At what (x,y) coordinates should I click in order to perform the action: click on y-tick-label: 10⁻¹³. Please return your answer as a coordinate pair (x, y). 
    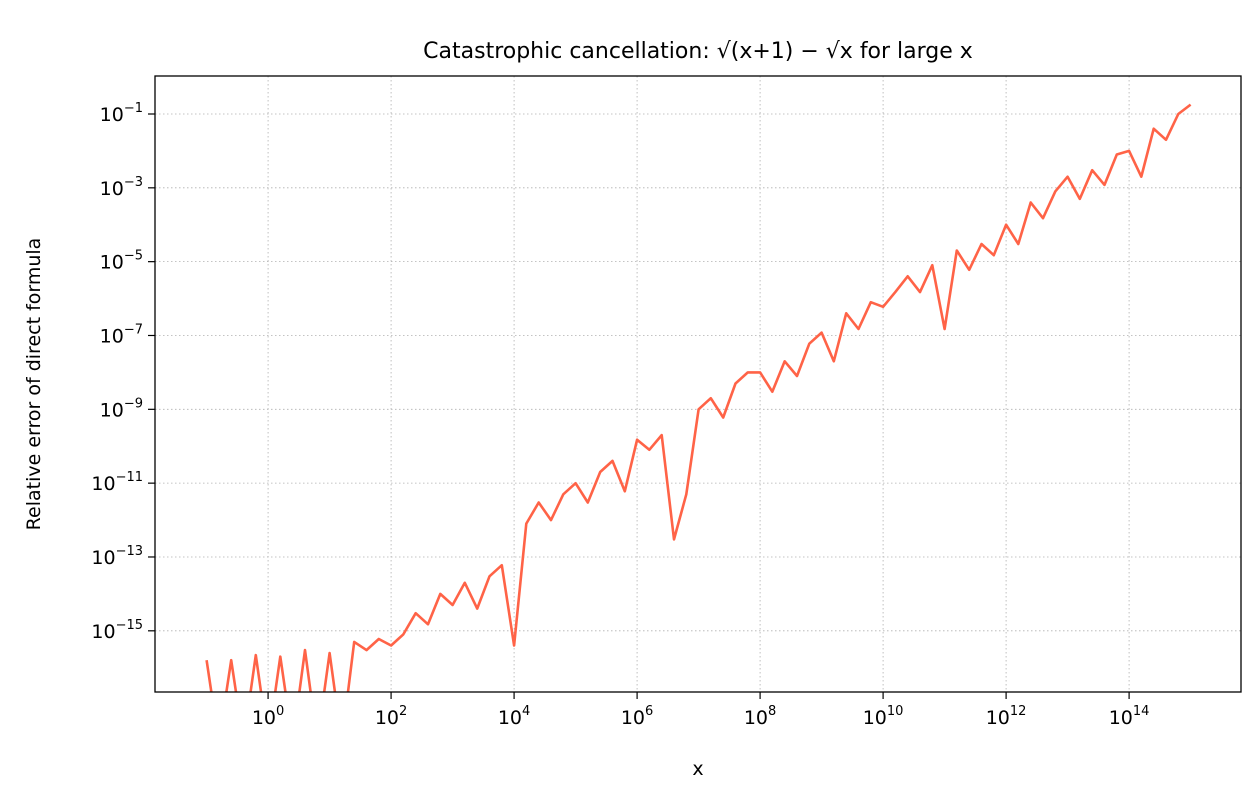
    Looking at the image, I should click on (117, 556).